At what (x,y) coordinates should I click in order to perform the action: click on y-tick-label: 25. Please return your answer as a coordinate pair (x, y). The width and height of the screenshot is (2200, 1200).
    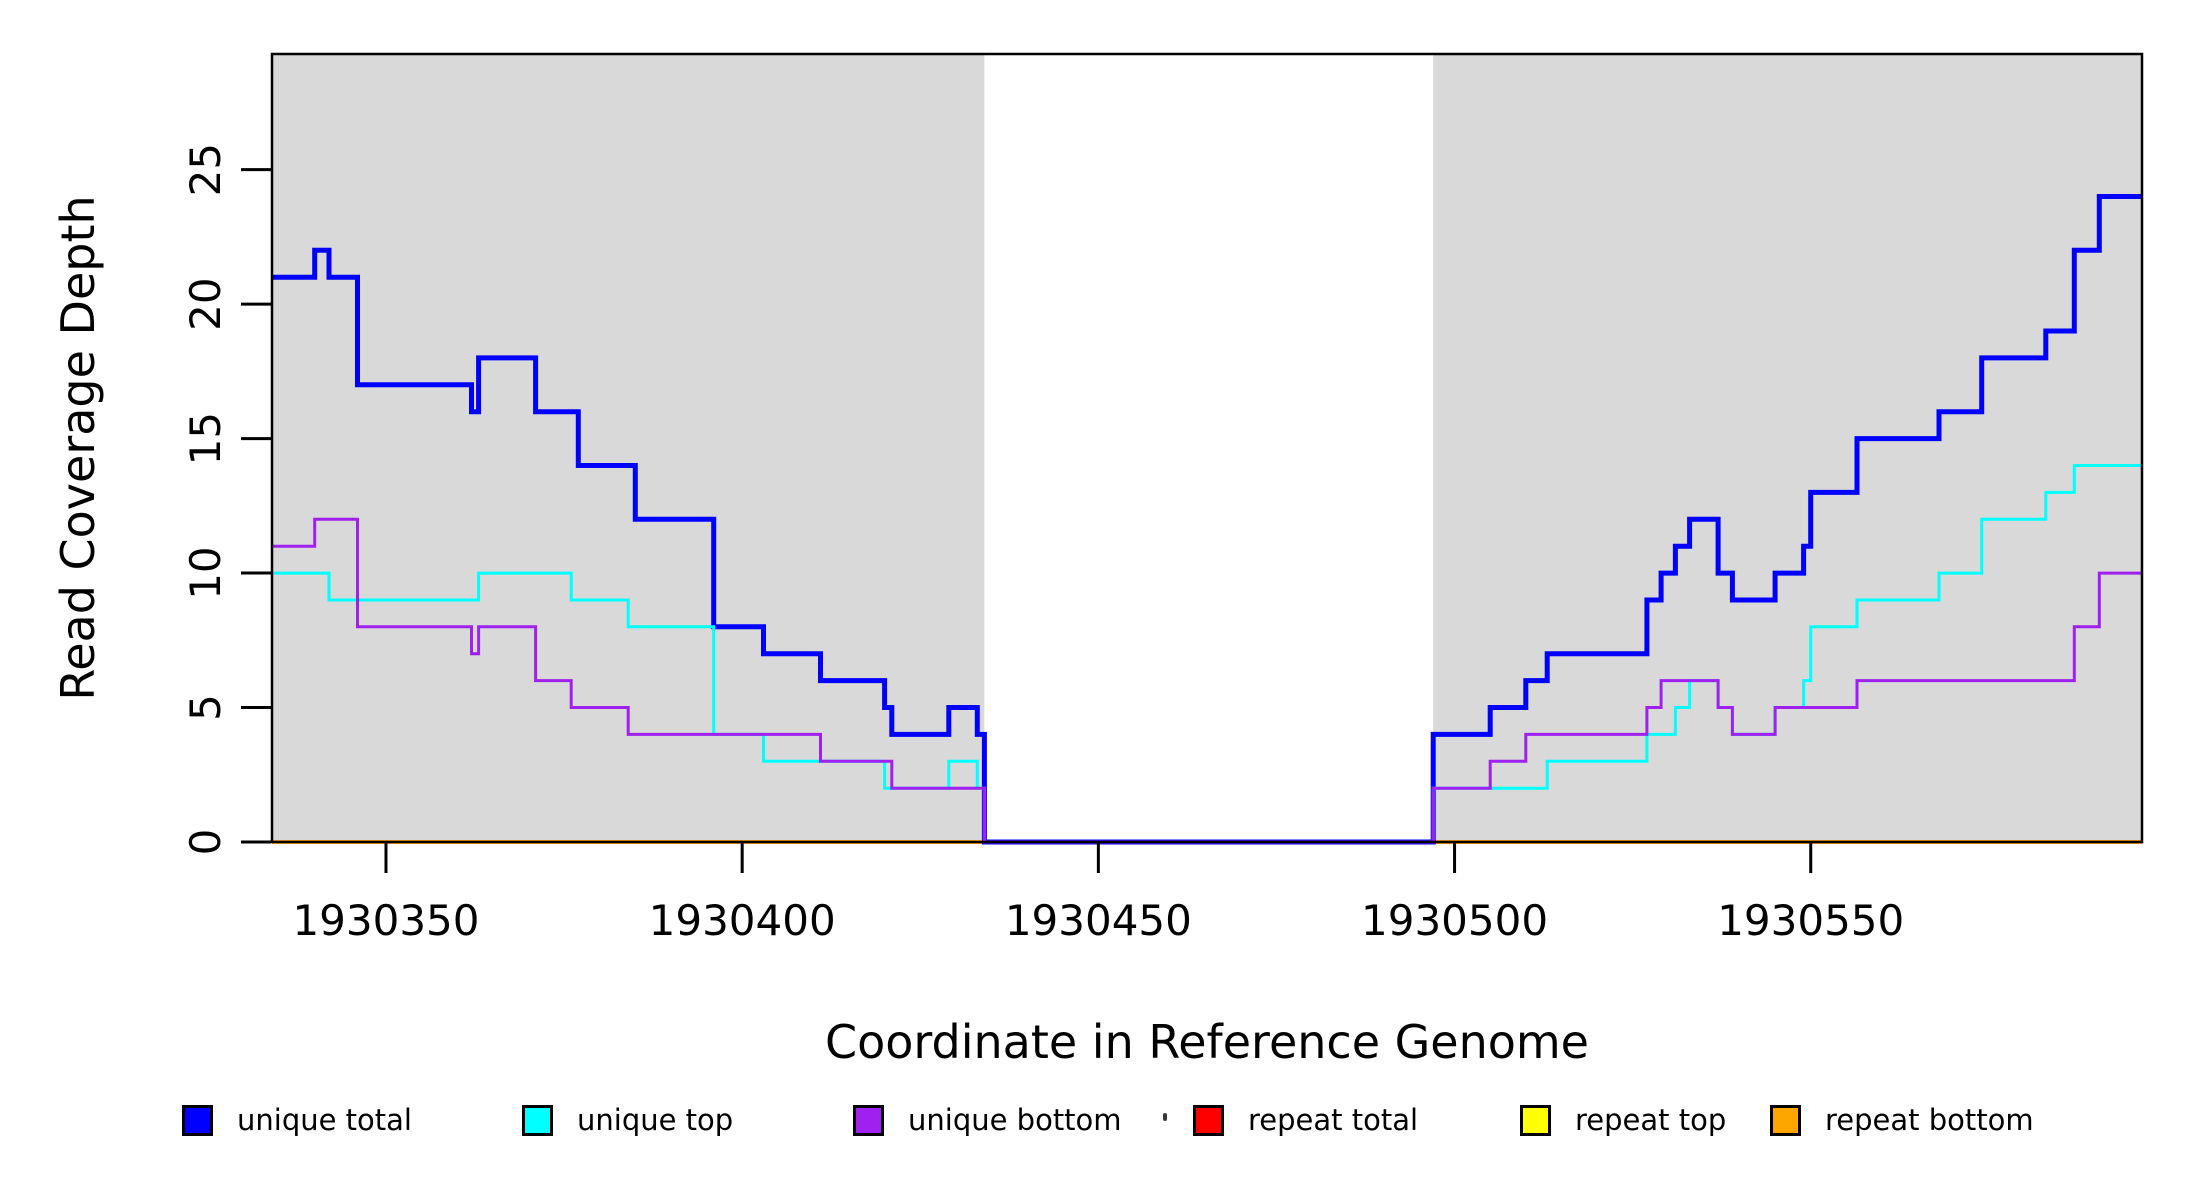
    Looking at the image, I should click on (205, 169).